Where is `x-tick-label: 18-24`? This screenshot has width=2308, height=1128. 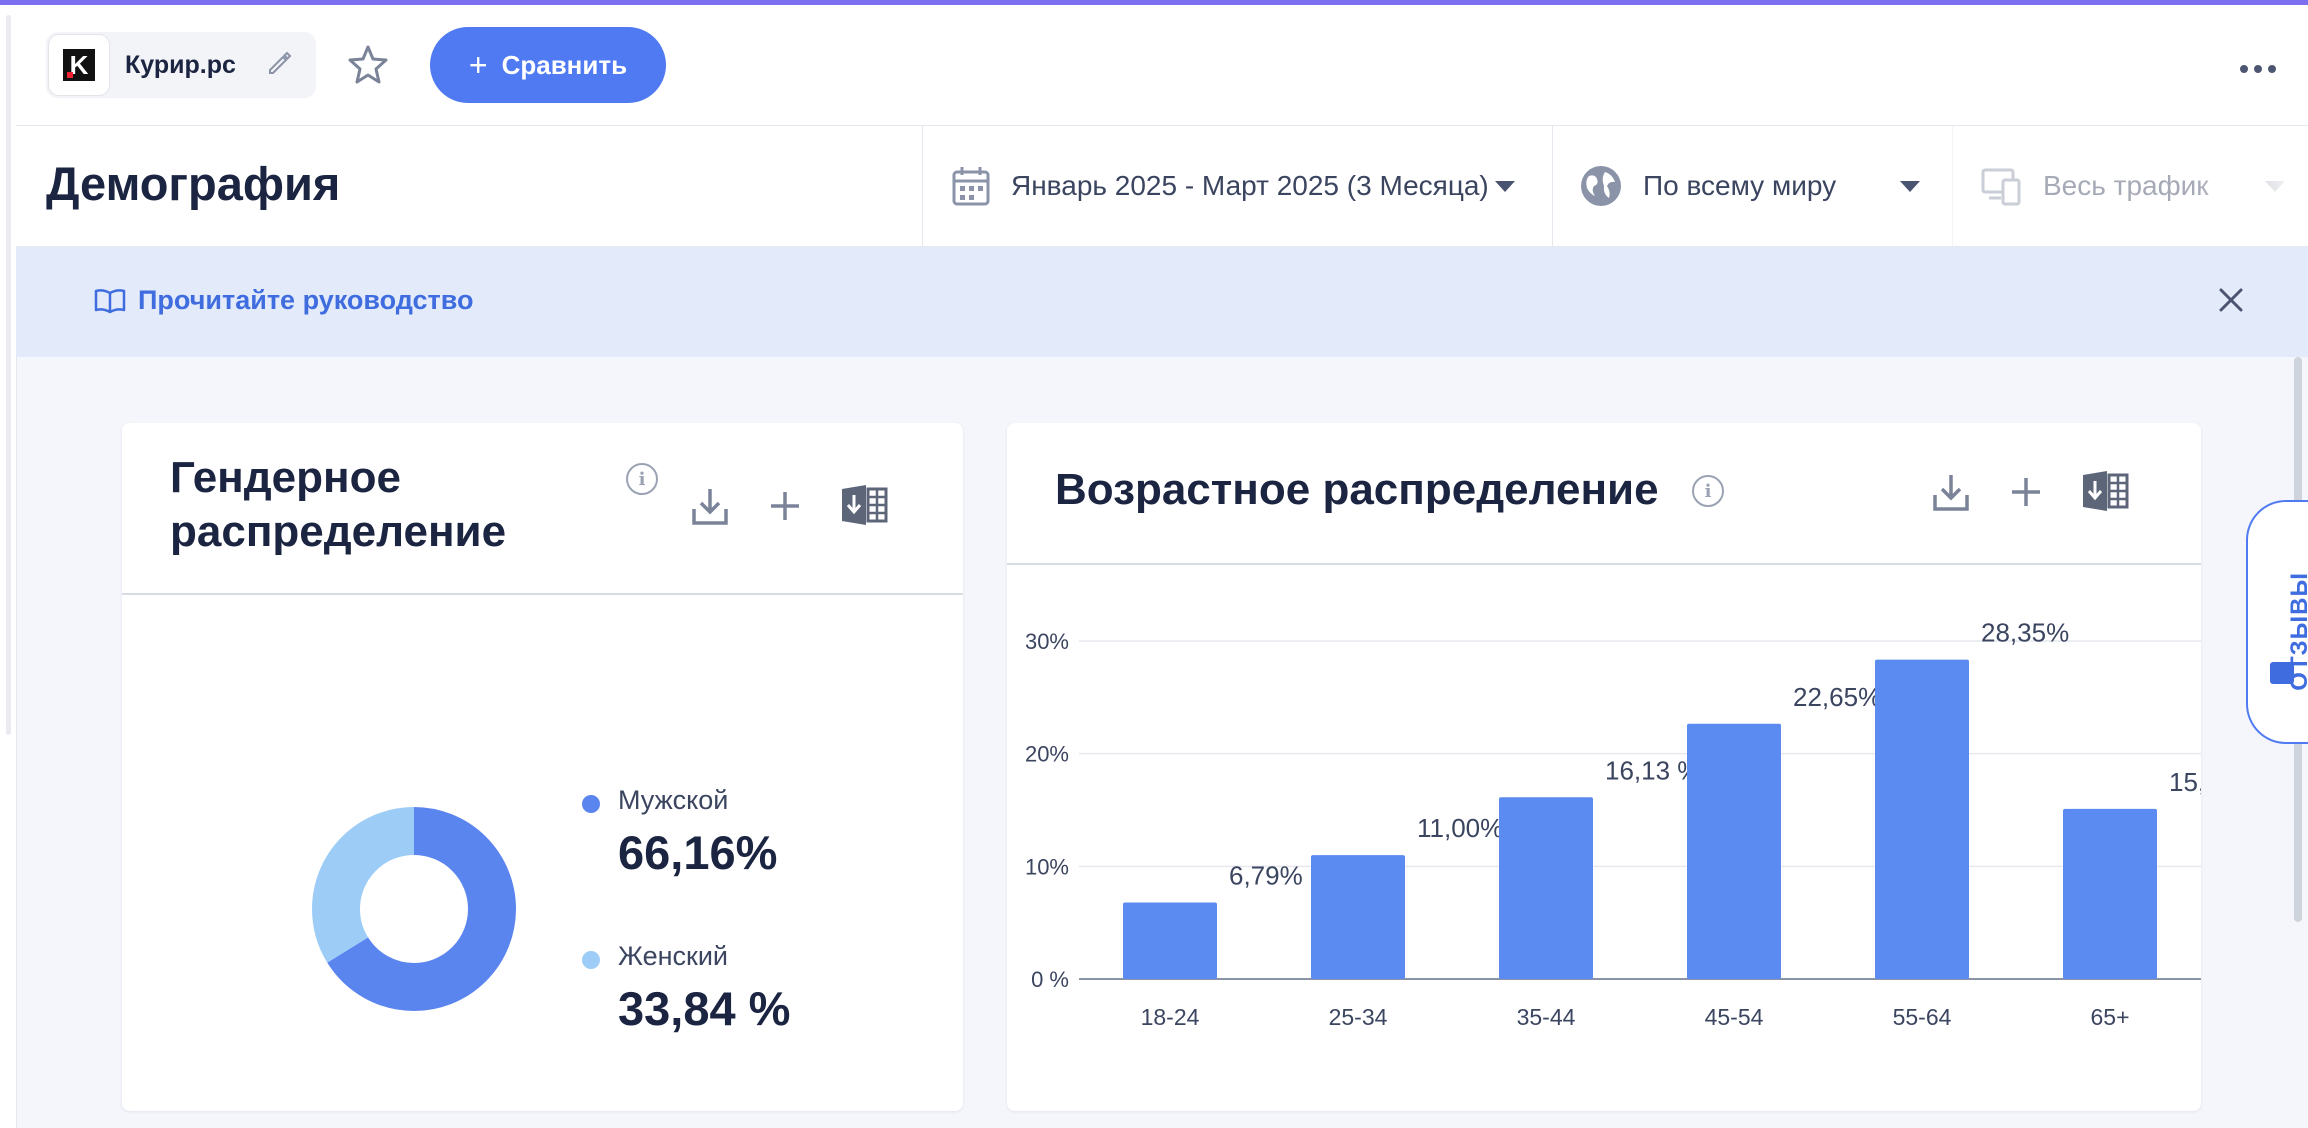
x-tick-label: 18-24 is located at coordinates (1170, 1017).